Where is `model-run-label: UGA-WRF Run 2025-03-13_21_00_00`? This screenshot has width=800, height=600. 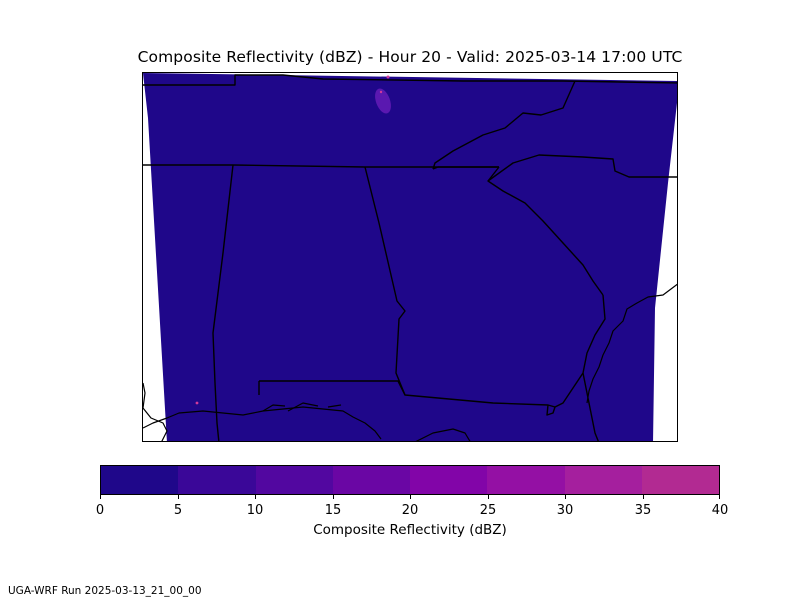
model-run-label: UGA-WRF Run 2025-03-13_21_00_00 is located at coordinates (105, 591).